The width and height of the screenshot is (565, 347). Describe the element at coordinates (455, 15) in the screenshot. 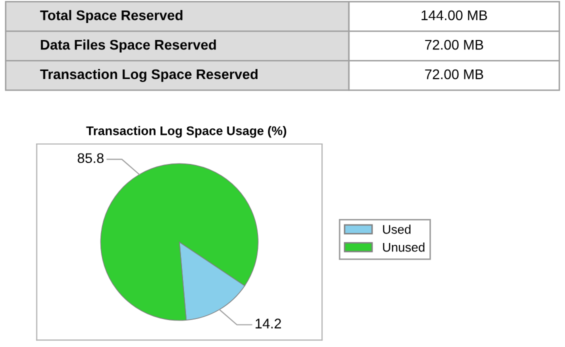

I see `text: 144.00 MB` at that location.